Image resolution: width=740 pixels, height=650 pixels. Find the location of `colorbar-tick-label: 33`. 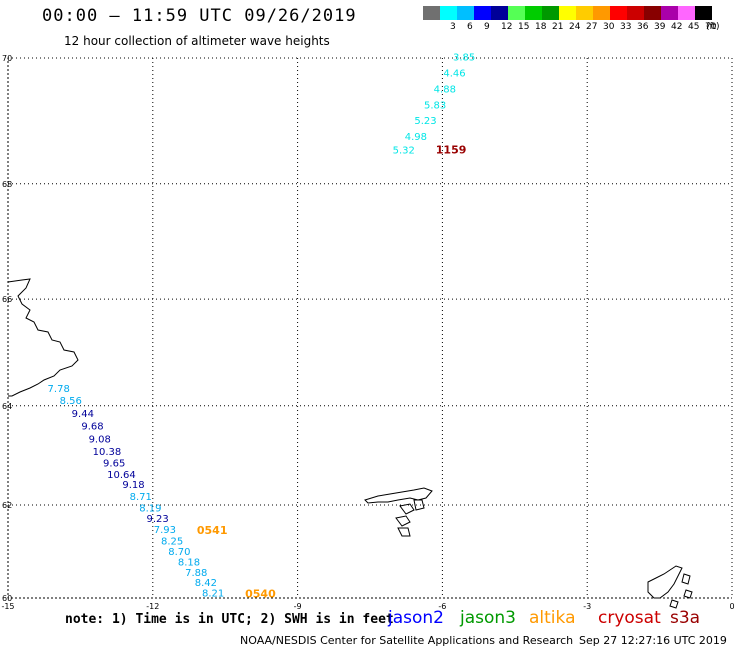

colorbar-tick-label: 33 is located at coordinates (626, 27).